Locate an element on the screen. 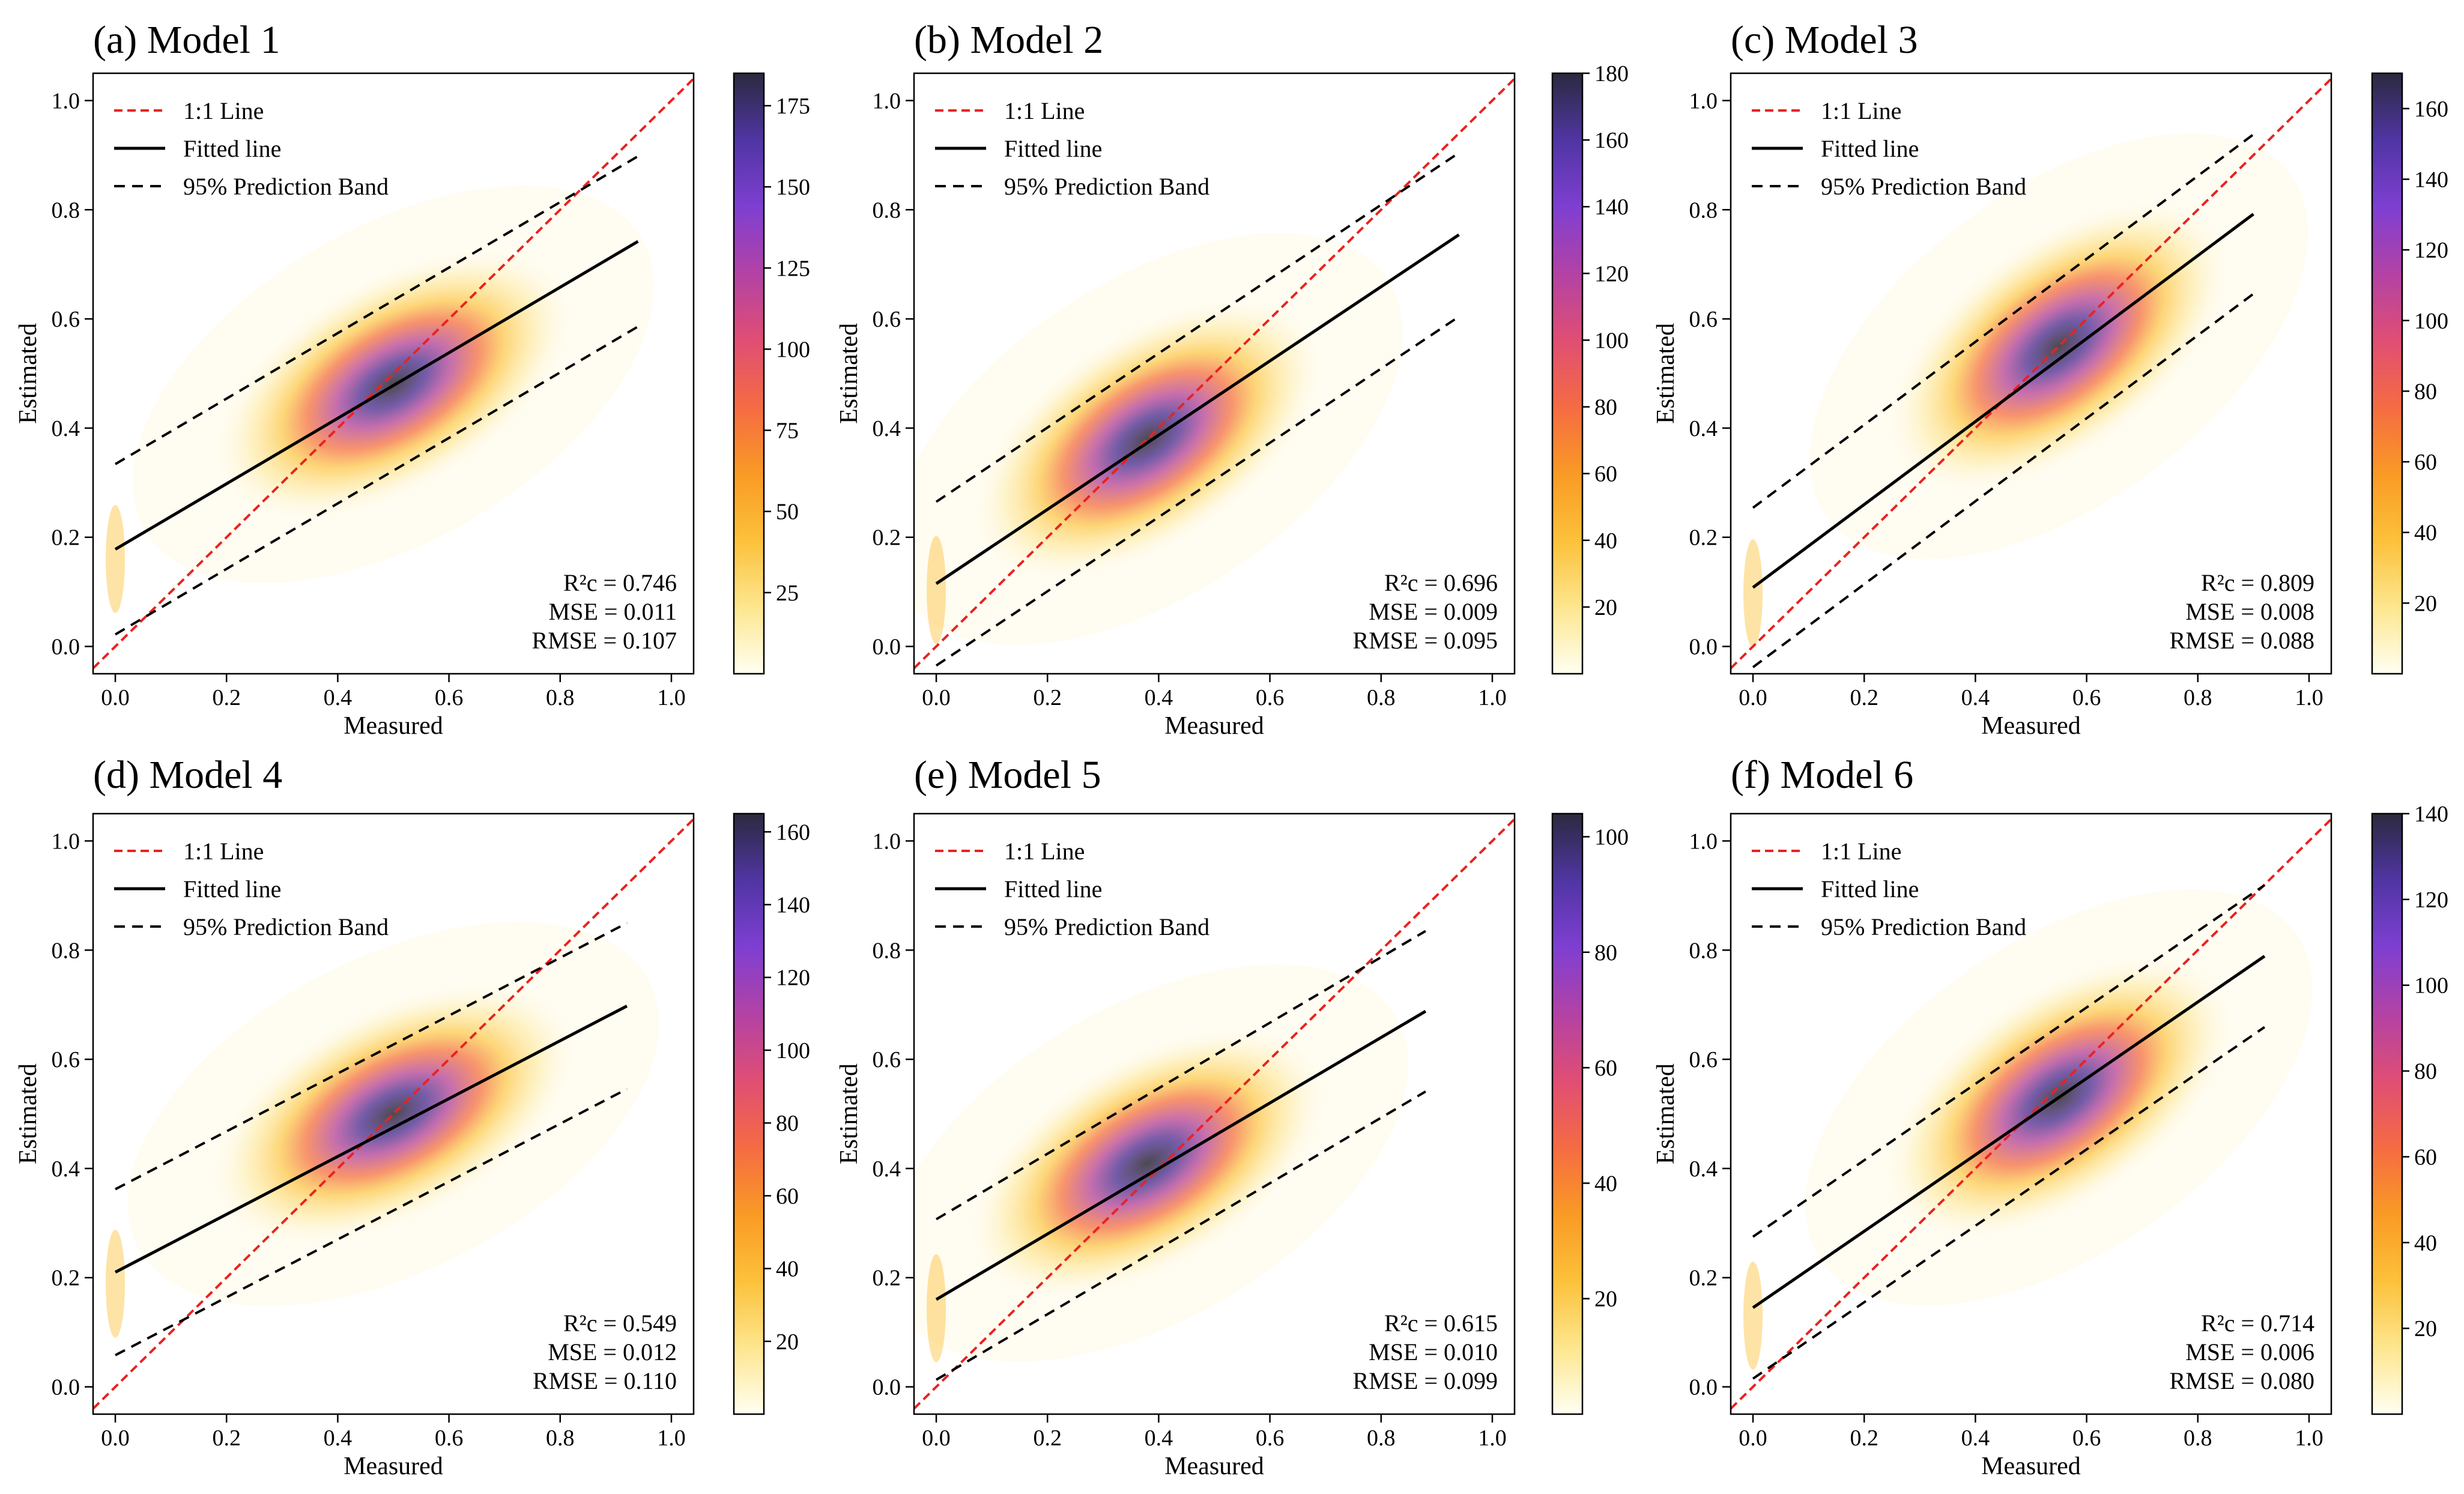 This screenshot has height=1494, width=2464. colorbar-tick-label: 50 is located at coordinates (787, 513).